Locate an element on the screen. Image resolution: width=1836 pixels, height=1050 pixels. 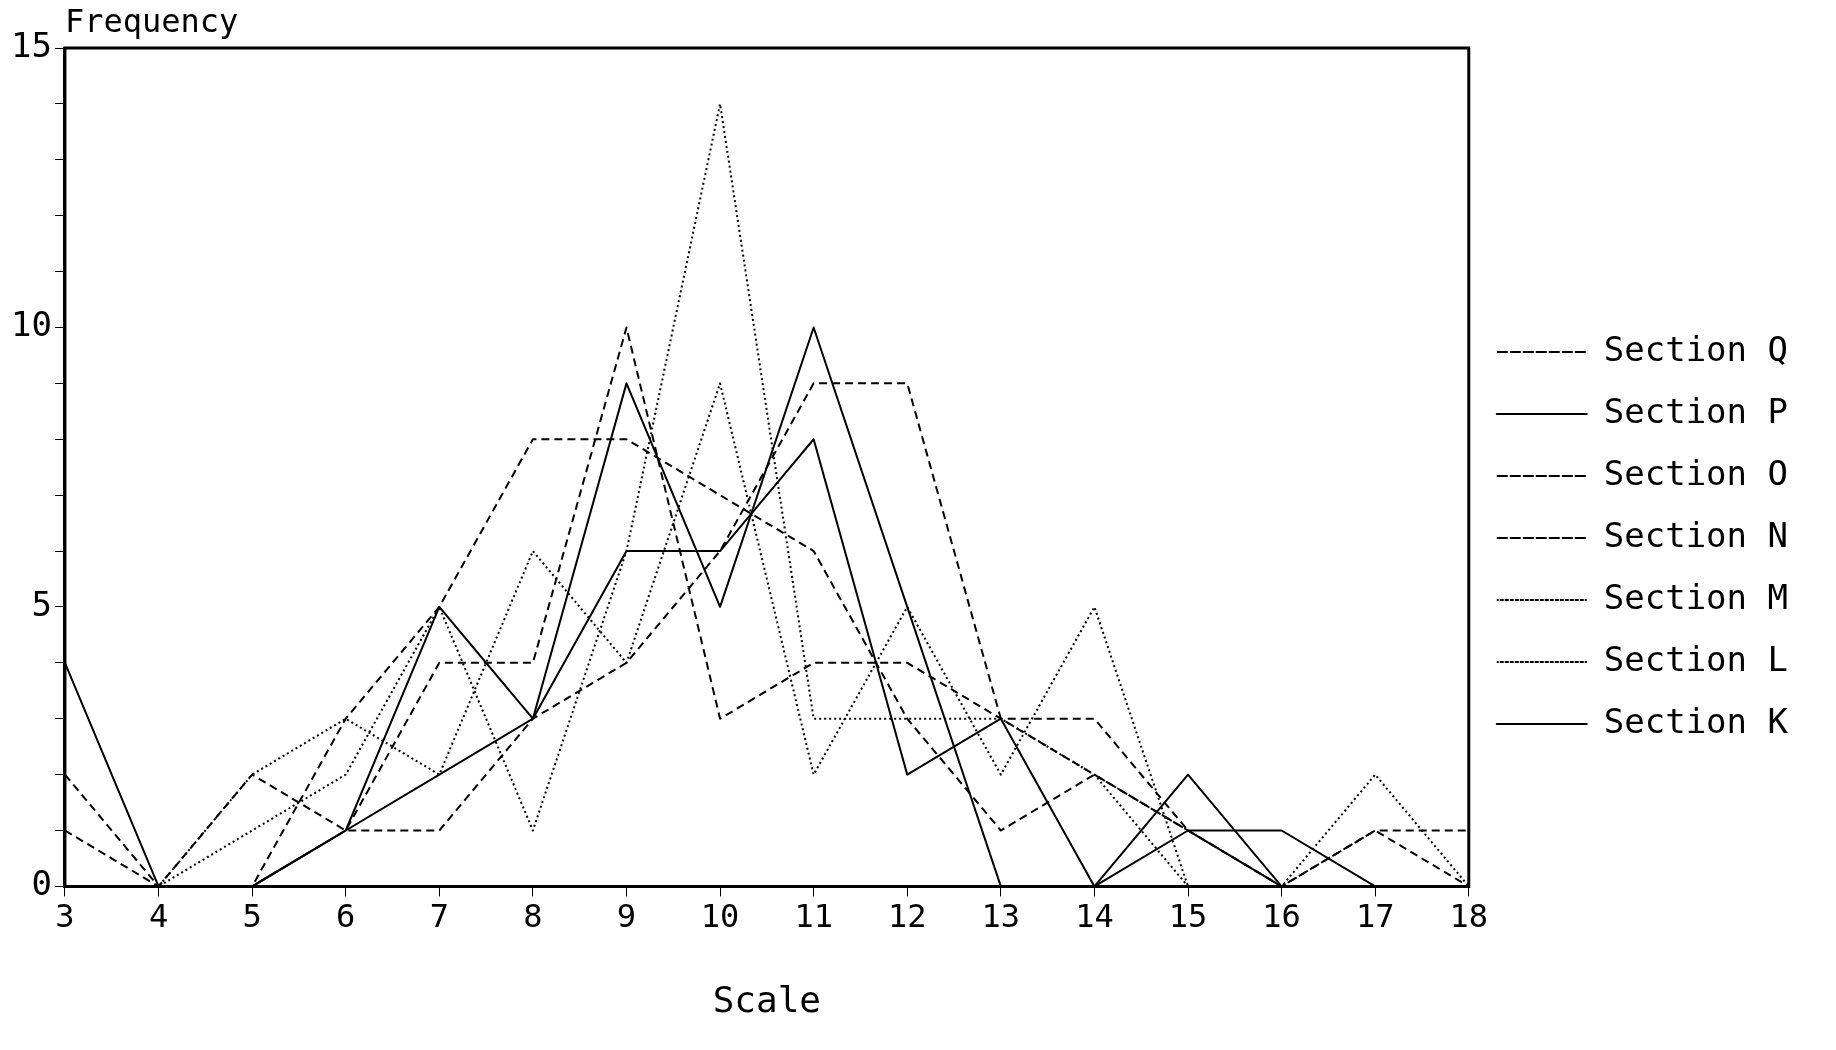
x-tick-label: 11 is located at coordinates (813, 915).